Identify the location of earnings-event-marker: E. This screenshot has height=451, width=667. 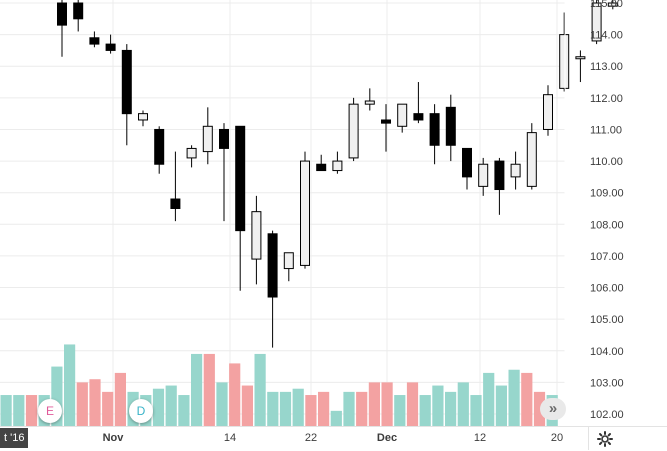
(50, 411).